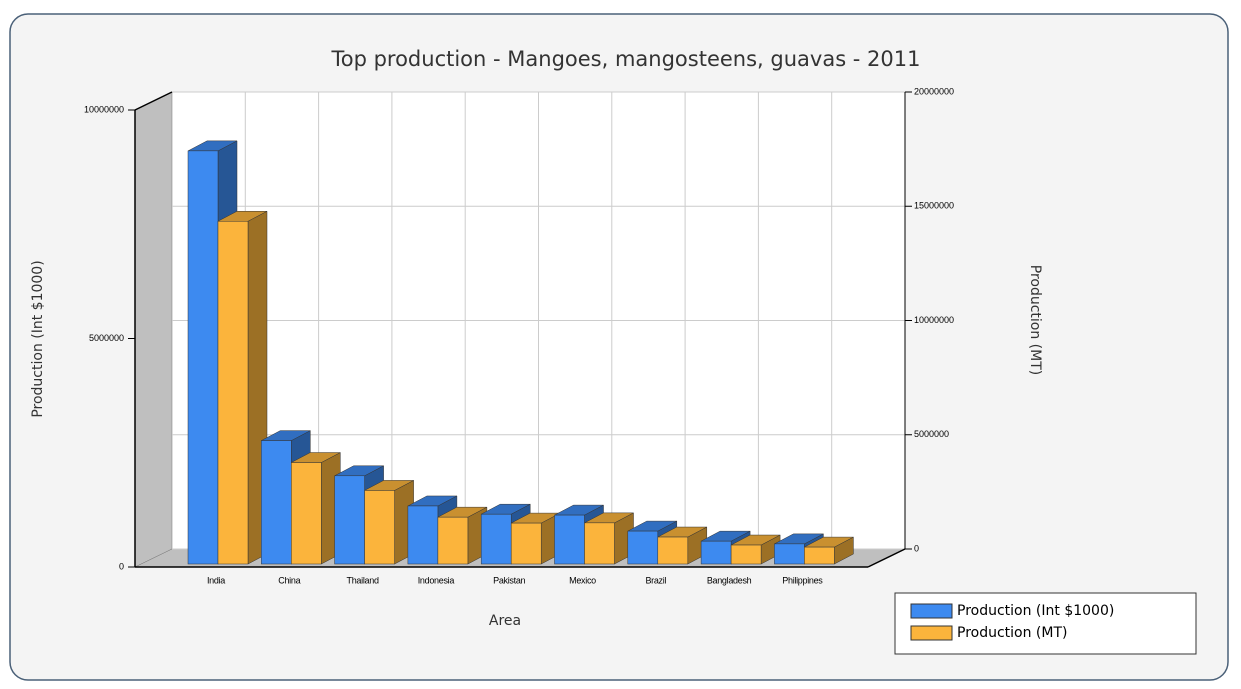  What do you see at coordinates (1035, 320) in the screenshot?
I see `y2-axis-title: Production (MT)` at bounding box center [1035, 320].